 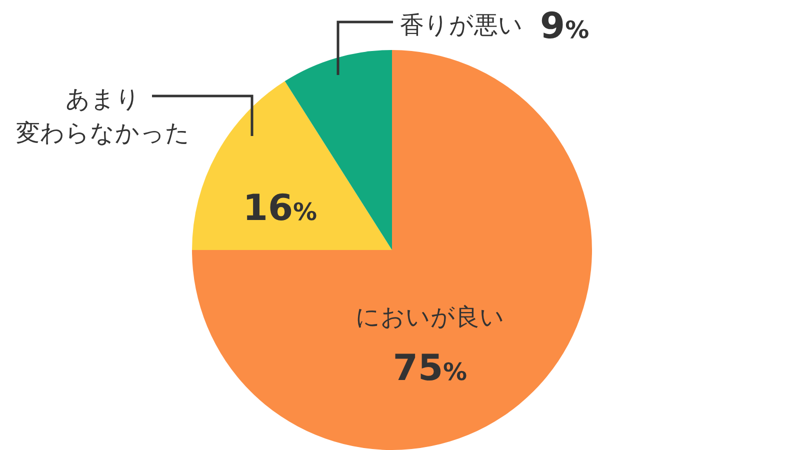 I want to click on data-label: 9%, so click(x=565, y=26).